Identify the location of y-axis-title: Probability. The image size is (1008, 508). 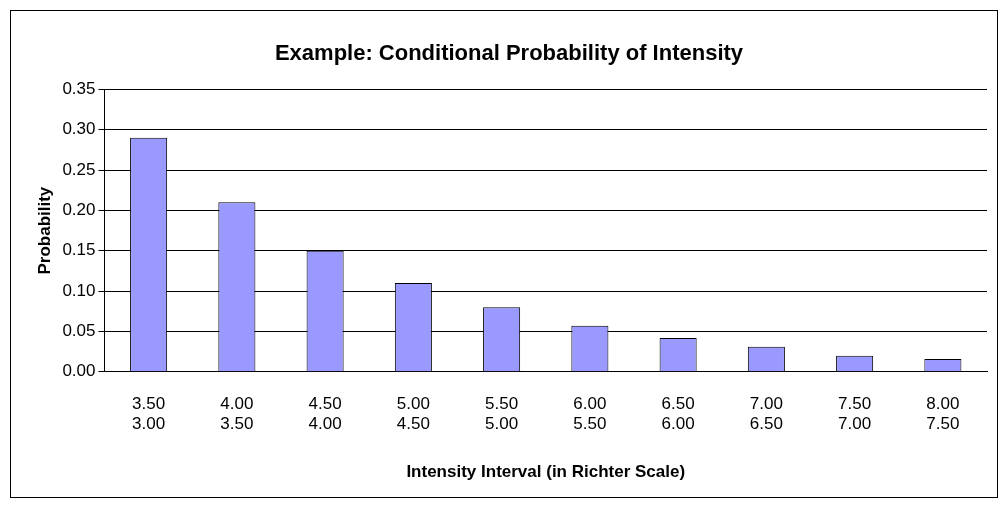
(44, 230).